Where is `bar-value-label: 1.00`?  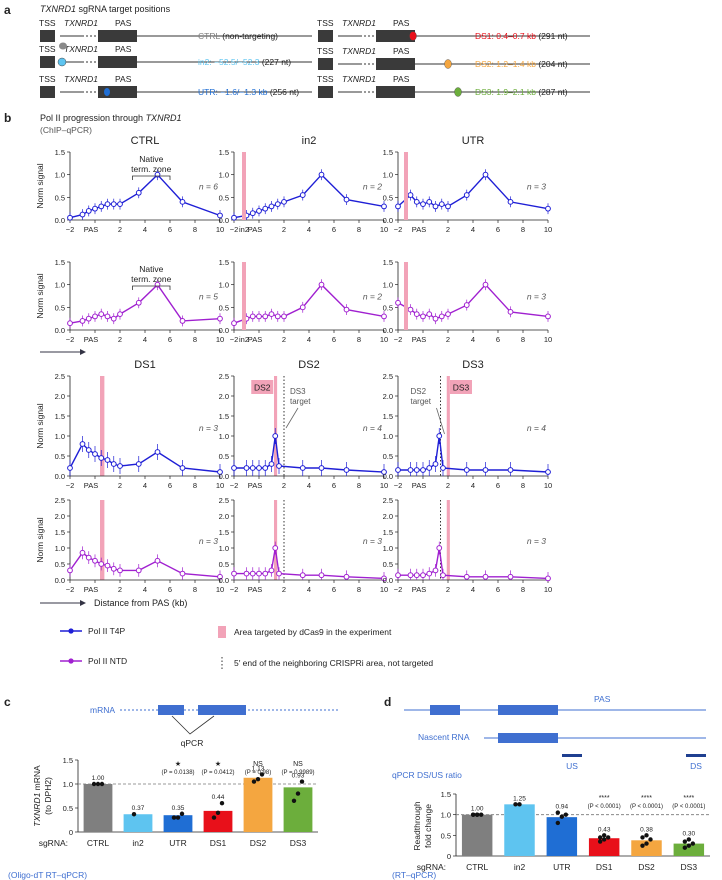 bar-value-label: 1.00 is located at coordinates (98, 778).